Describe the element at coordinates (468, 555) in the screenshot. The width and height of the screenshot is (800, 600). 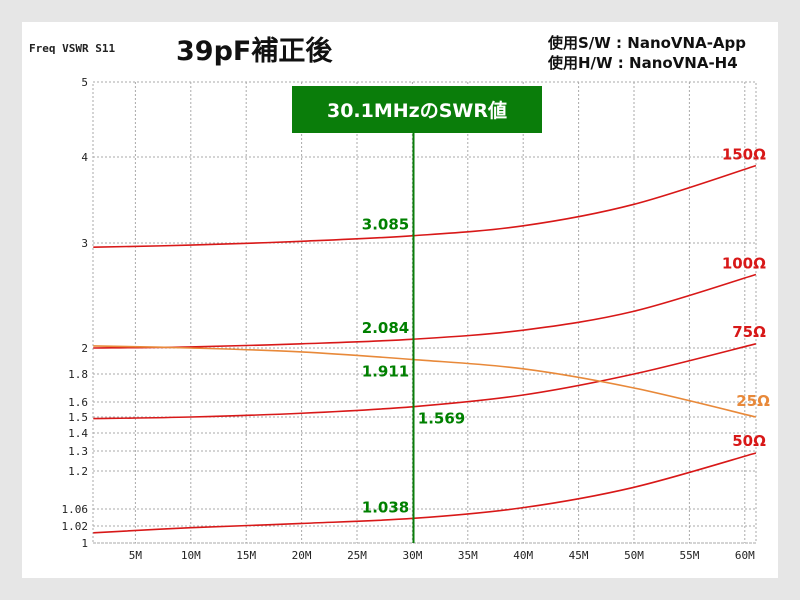
I see `x-tick-label: 35M` at that location.